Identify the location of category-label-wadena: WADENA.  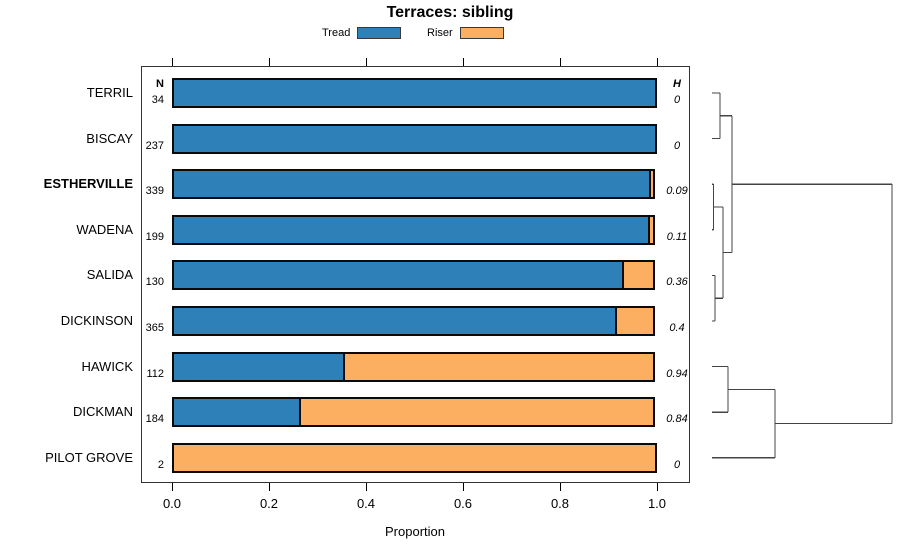
(104, 229).